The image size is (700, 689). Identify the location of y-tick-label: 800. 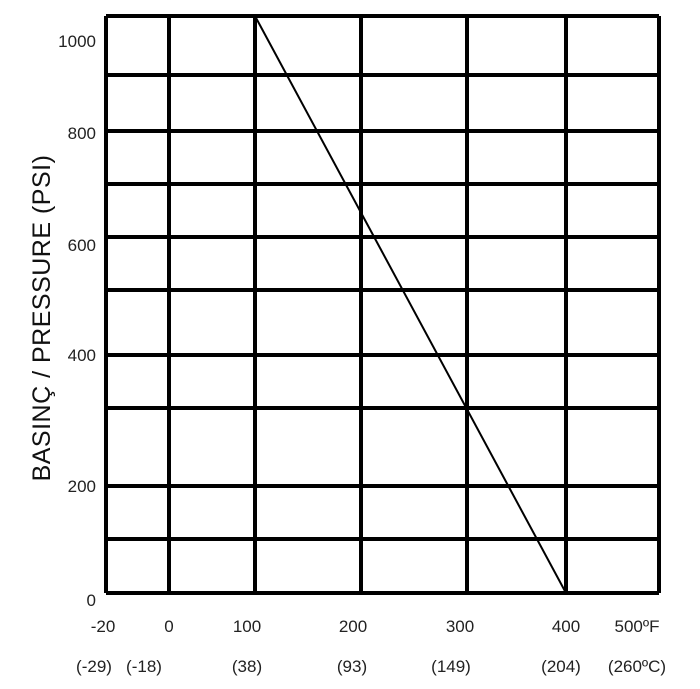
(82, 133).